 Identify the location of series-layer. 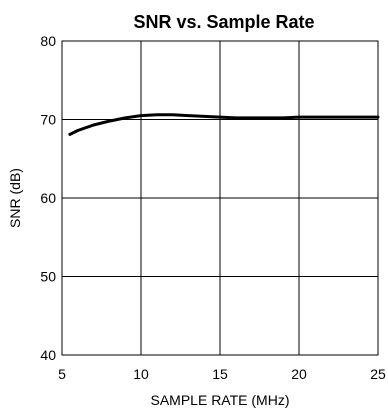
(224, 124).